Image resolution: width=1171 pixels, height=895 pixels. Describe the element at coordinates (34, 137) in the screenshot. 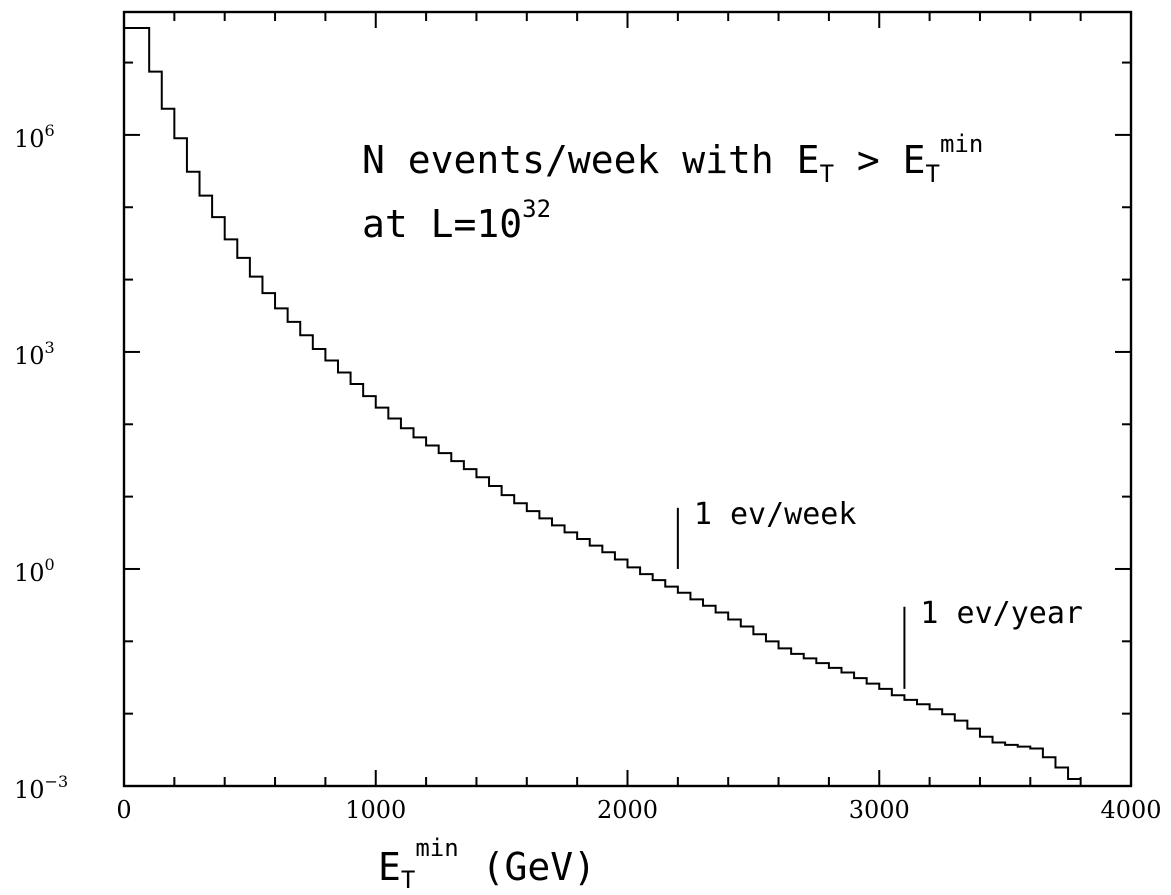

I see `y-tick-label: 10⁶` at that location.